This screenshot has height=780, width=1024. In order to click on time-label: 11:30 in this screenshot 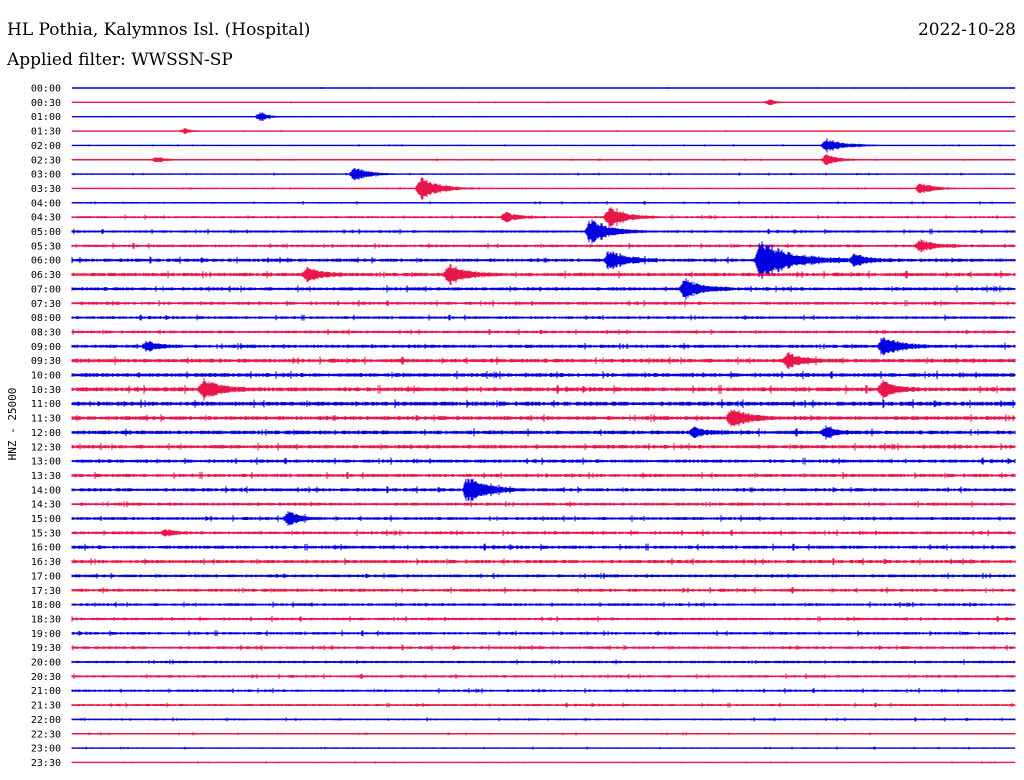, I will do `click(46, 419)`.